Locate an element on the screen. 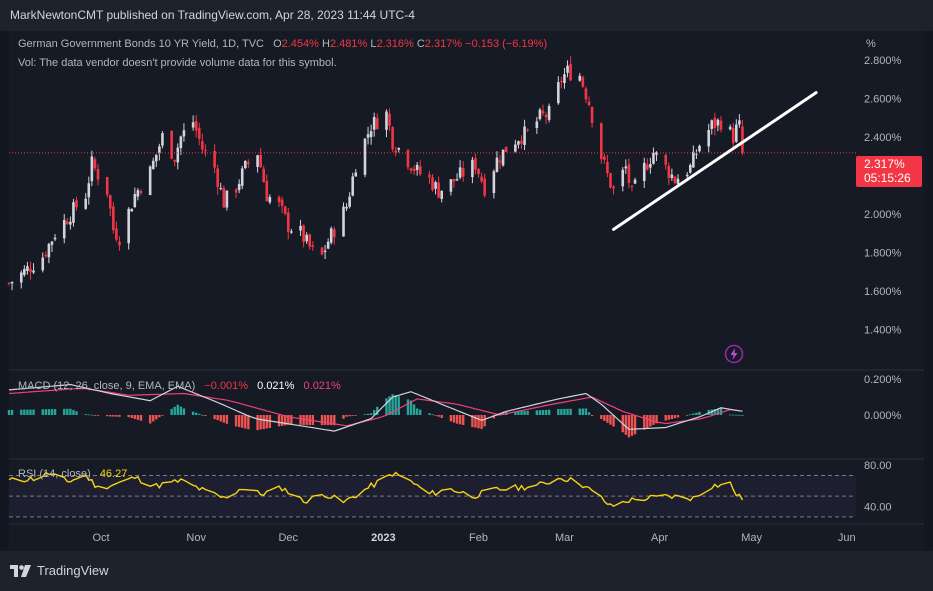 This screenshot has height=591, width=933. price-tick-label: 1.600% is located at coordinates (883, 292).